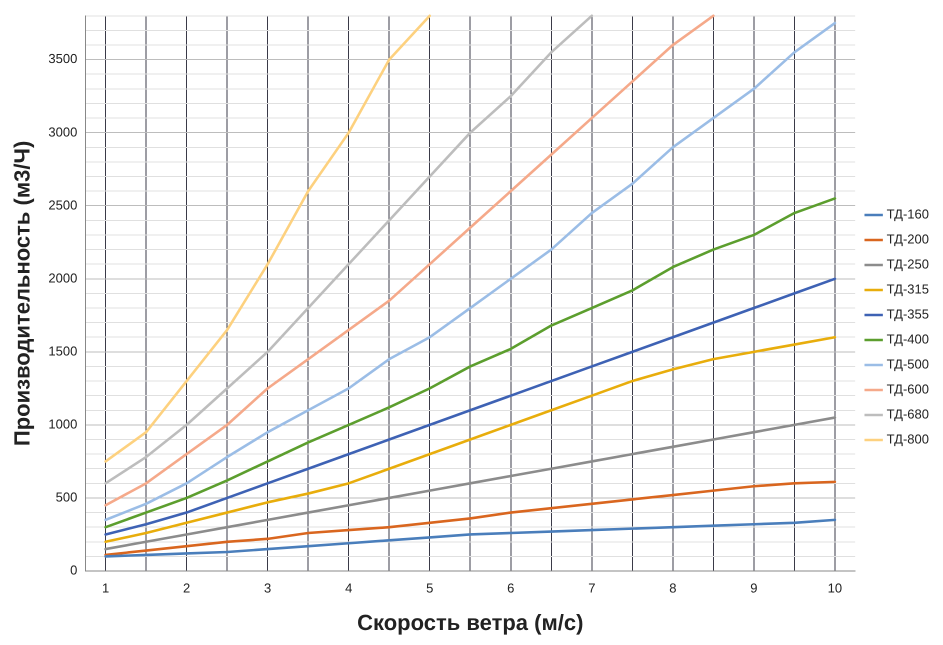 The image size is (943, 645). What do you see at coordinates (63, 278) in the screenshot?
I see `y-tick-label: 2000` at bounding box center [63, 278].